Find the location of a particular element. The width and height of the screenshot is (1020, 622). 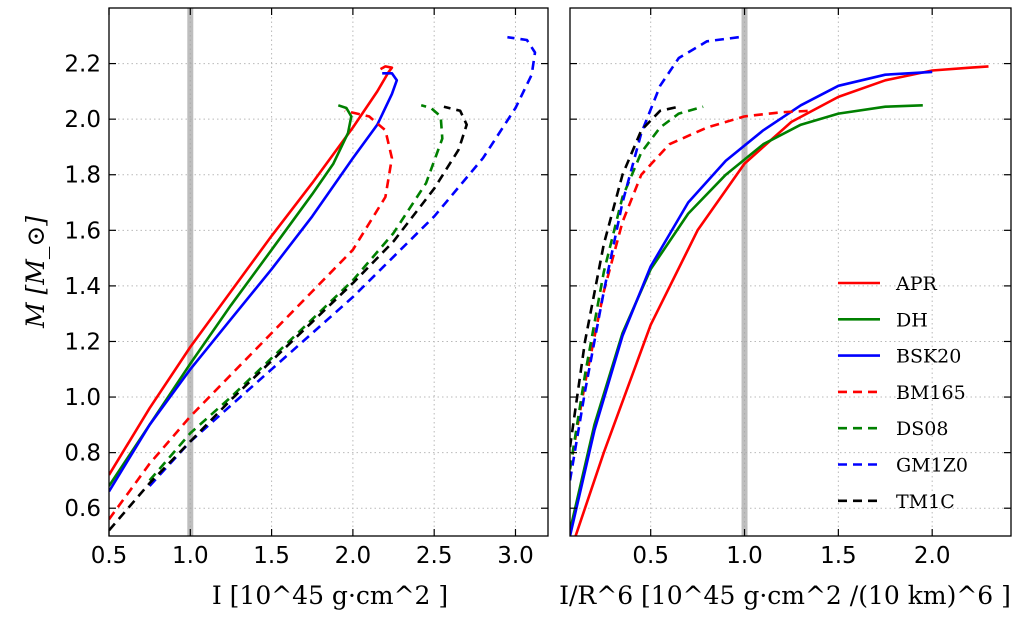

legend-label-bm165: BM165 is located at coordinates (931, 393).